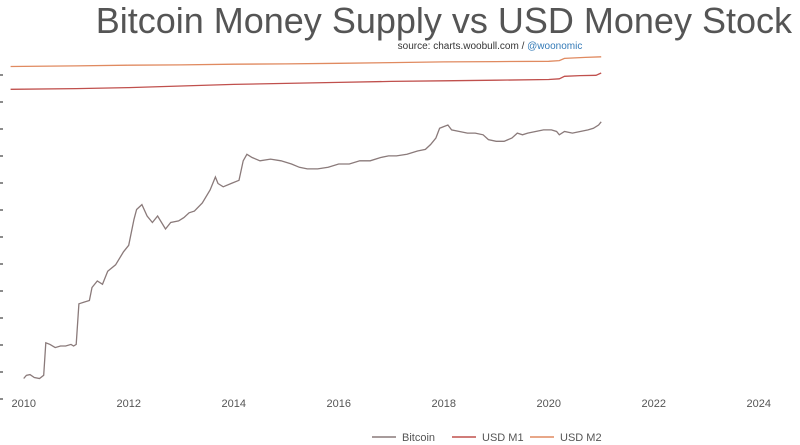 The width and height of the screenshot is (800, 445). I want to click on x-tick-label: 2012, so click(129, 404).